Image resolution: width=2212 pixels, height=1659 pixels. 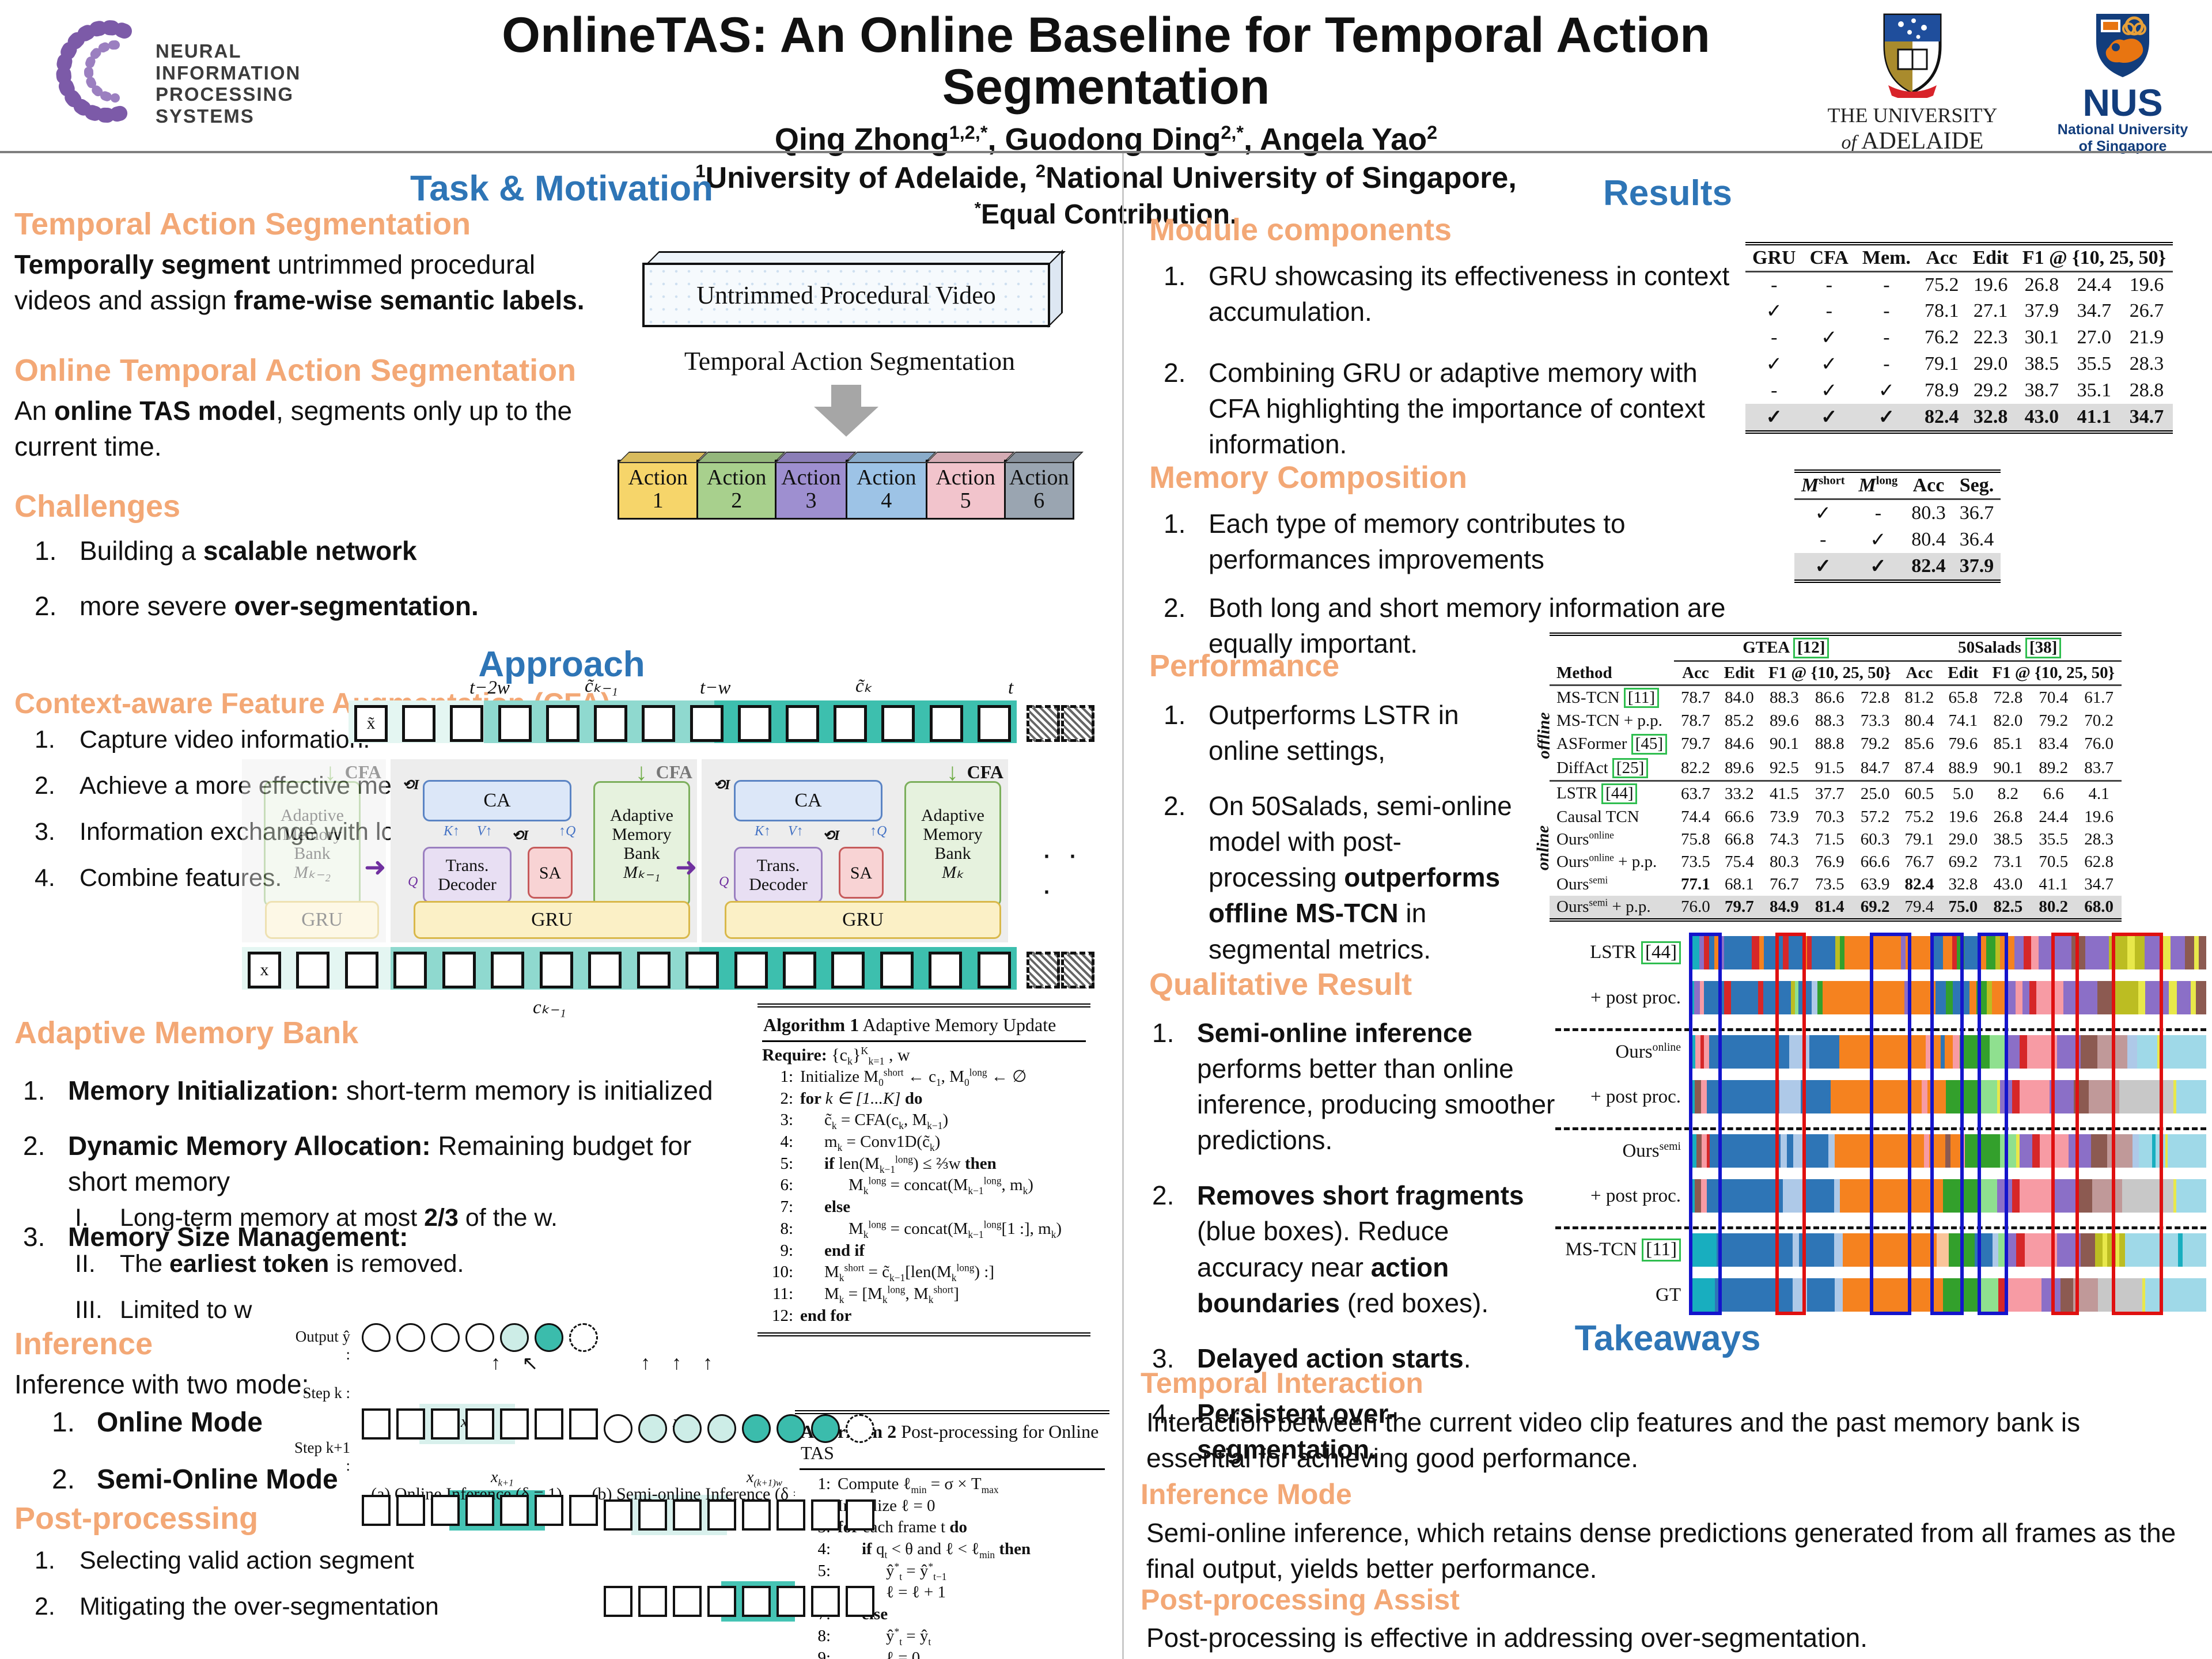 What do you see at coordinates (1622, 1250) in the screenshot?
I see `qual-row-label: MS-TCN [11]` at bounding box center [1622, 1250].